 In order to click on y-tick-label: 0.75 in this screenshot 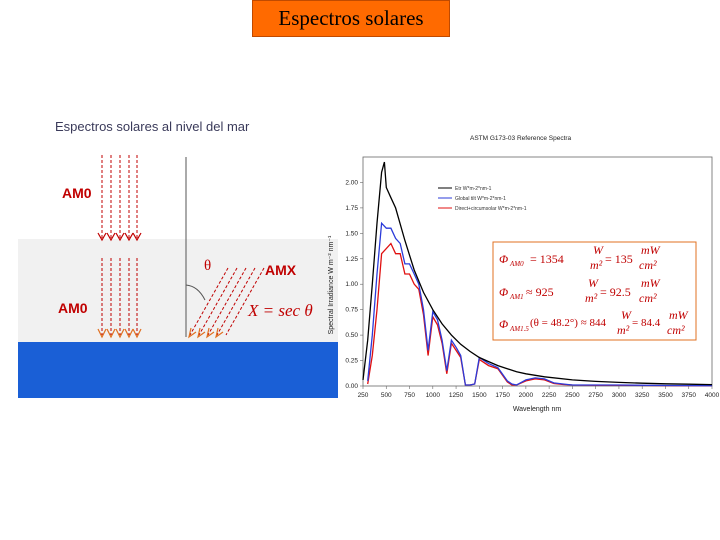, I will do `click(351, 310)`.